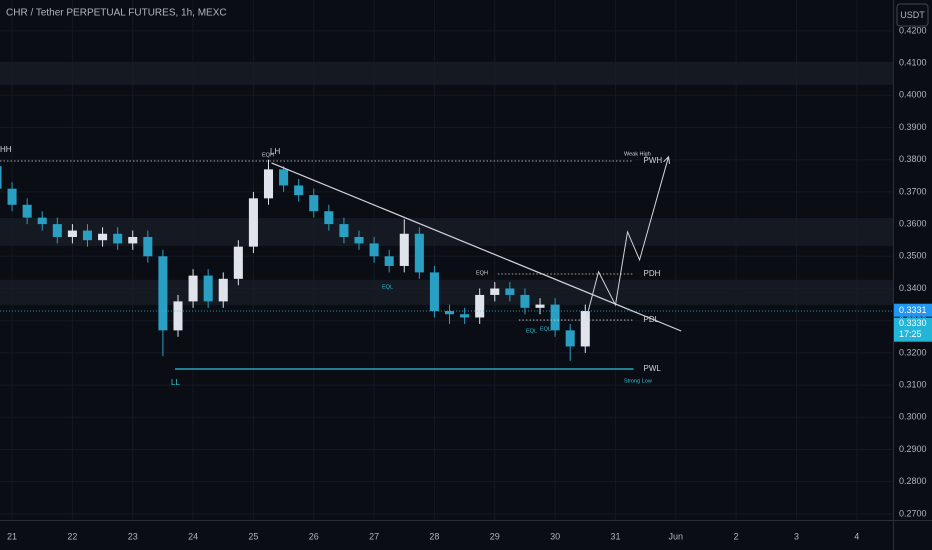 The height and width of the screenshot is (550, 932). What do you see at coordinates (667, 159) in the screenshot?
I see `projection-arrowhead` at bounding box center [667, 159].